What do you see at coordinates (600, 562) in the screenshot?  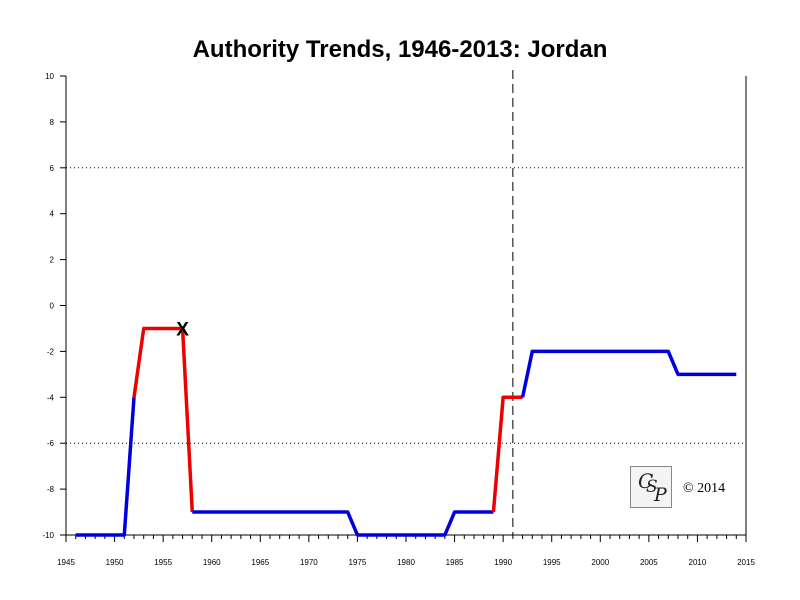 I see `x-tick-label: 2000` at bounding box center [600, 562].